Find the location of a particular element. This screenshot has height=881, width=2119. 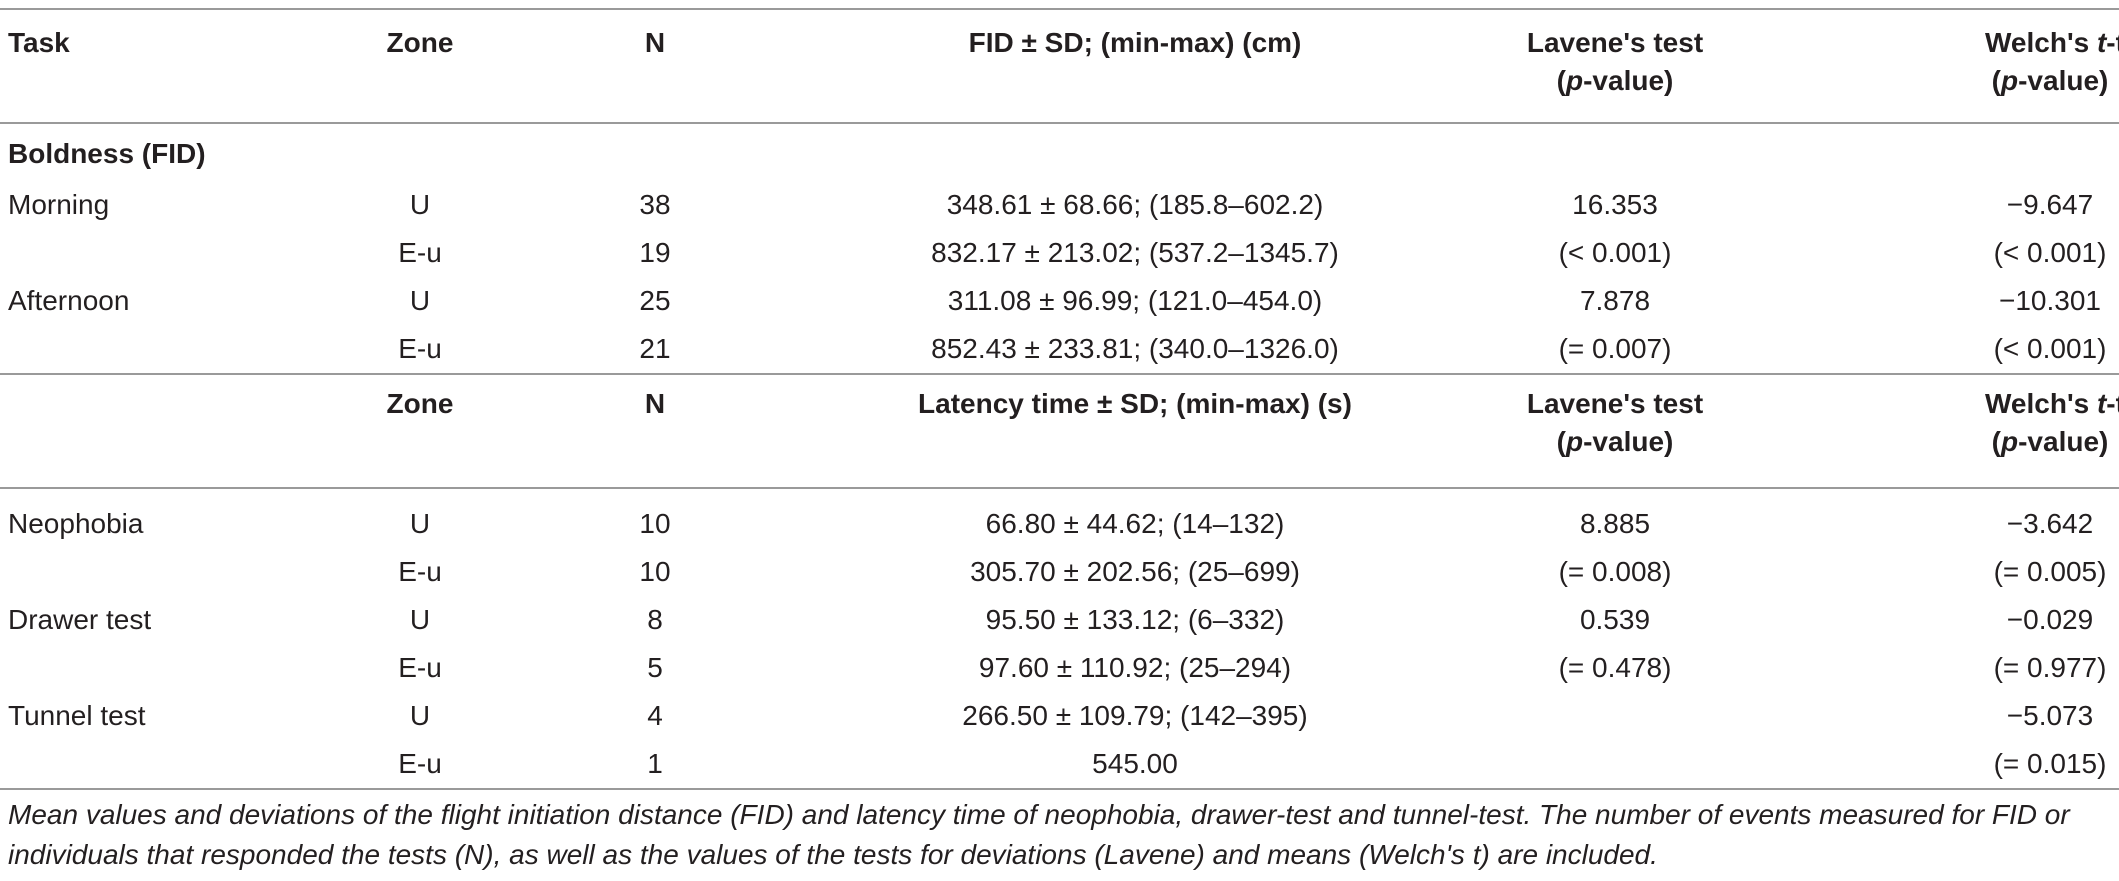

subheader-lavene: Lavene's test (p-value) is located at coordinates (1640, 430).